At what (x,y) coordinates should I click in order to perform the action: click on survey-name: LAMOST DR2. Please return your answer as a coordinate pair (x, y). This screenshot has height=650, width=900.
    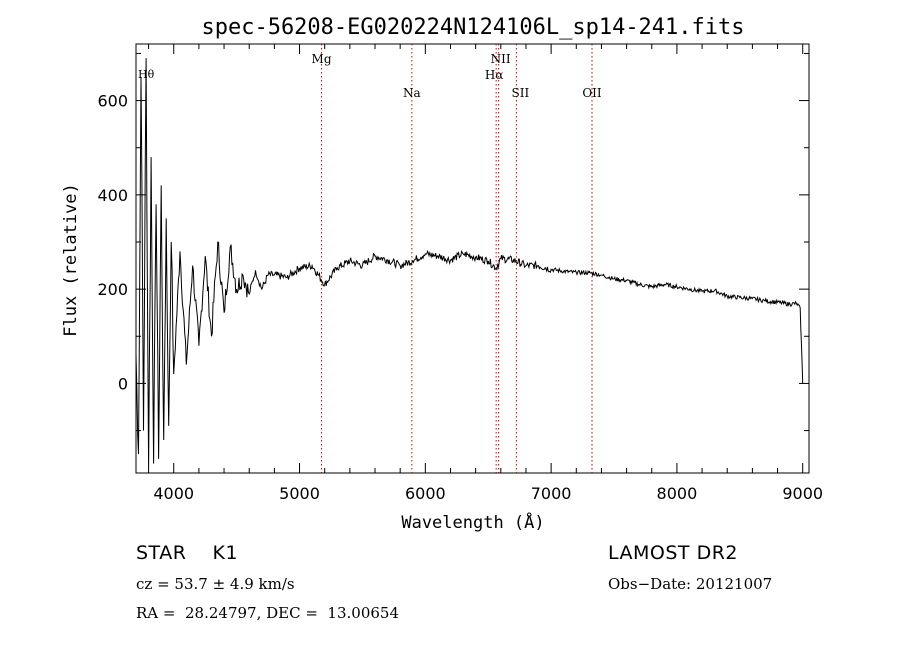
    Looking at the image, I should click on (673, 553).